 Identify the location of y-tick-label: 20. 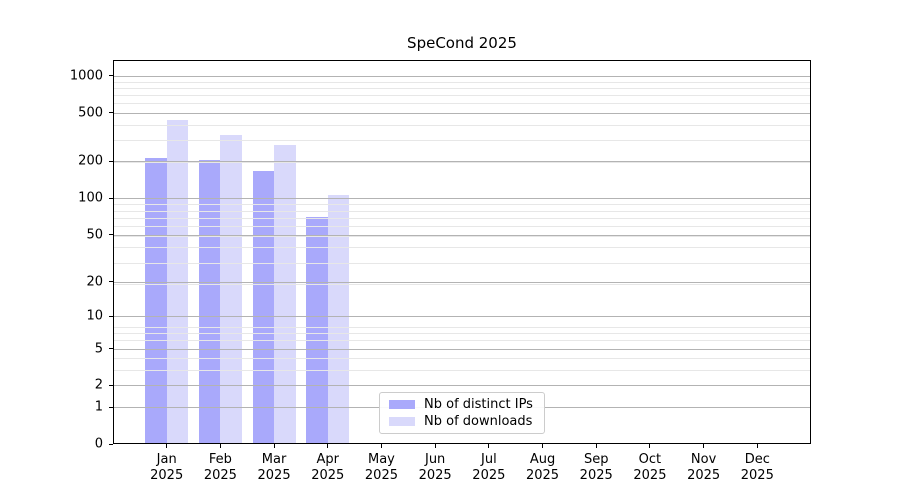
(94, 282).